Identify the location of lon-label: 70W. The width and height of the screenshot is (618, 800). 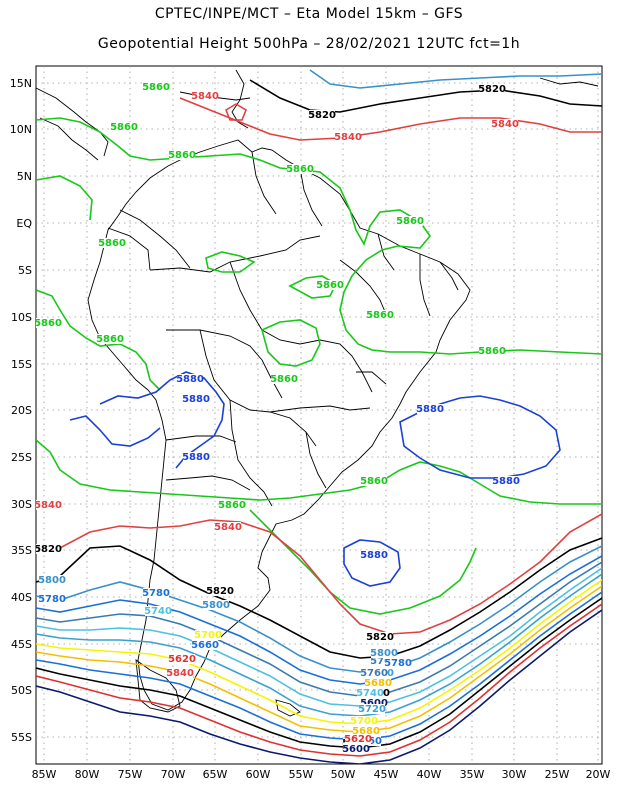
(173, 774).